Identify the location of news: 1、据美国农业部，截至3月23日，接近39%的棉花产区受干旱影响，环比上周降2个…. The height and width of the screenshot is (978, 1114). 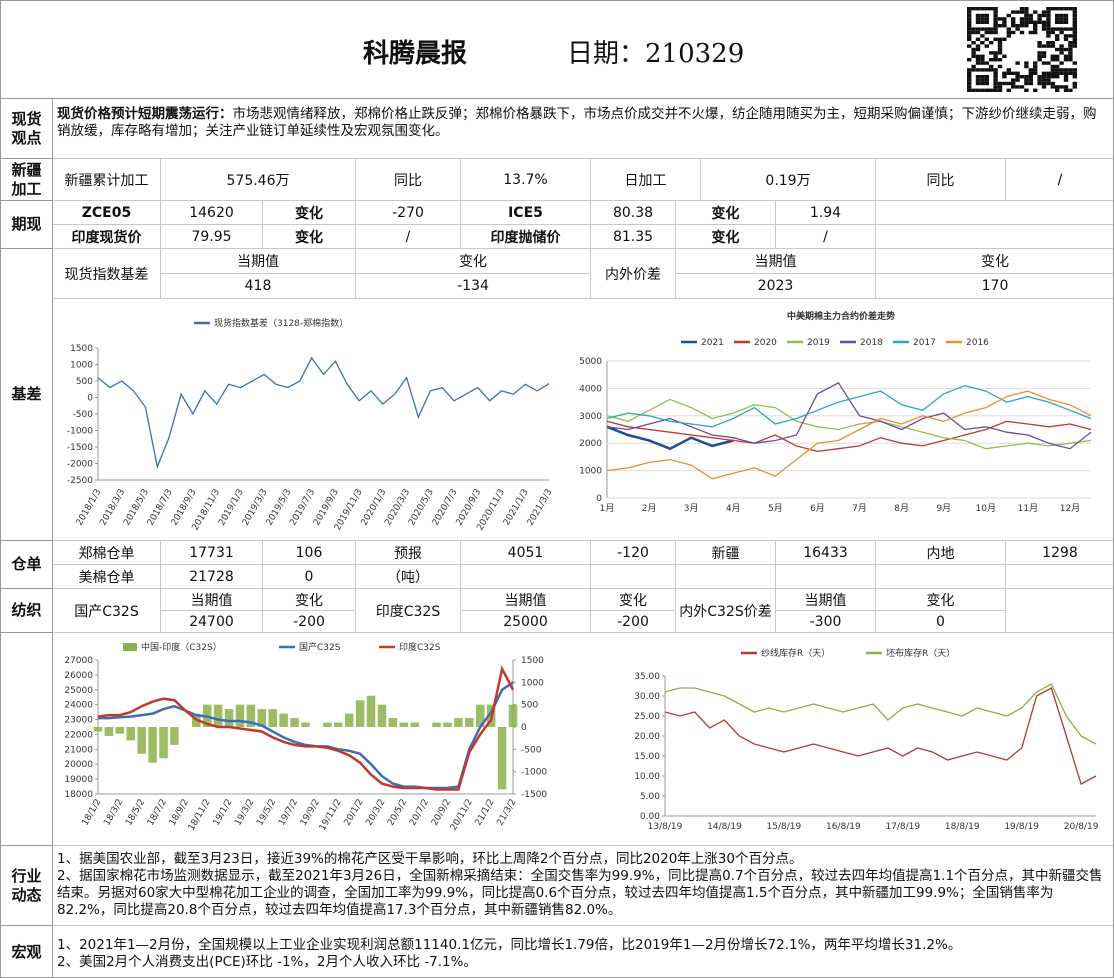
(583, 885).